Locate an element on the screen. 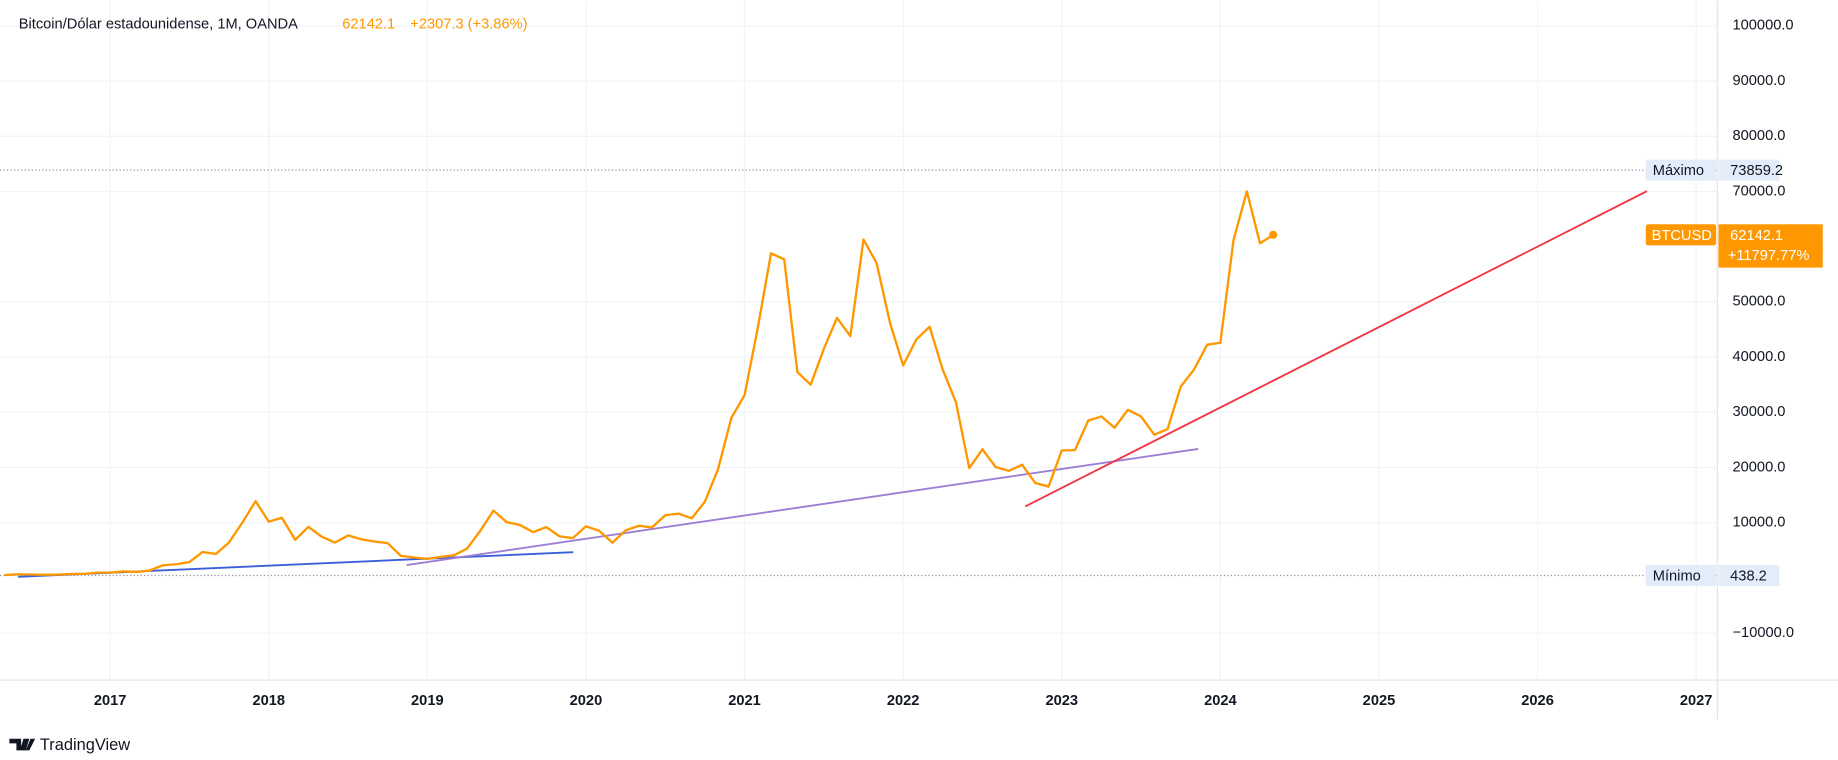  max-line-label: Máximo is located at coordinates (1678, 171).